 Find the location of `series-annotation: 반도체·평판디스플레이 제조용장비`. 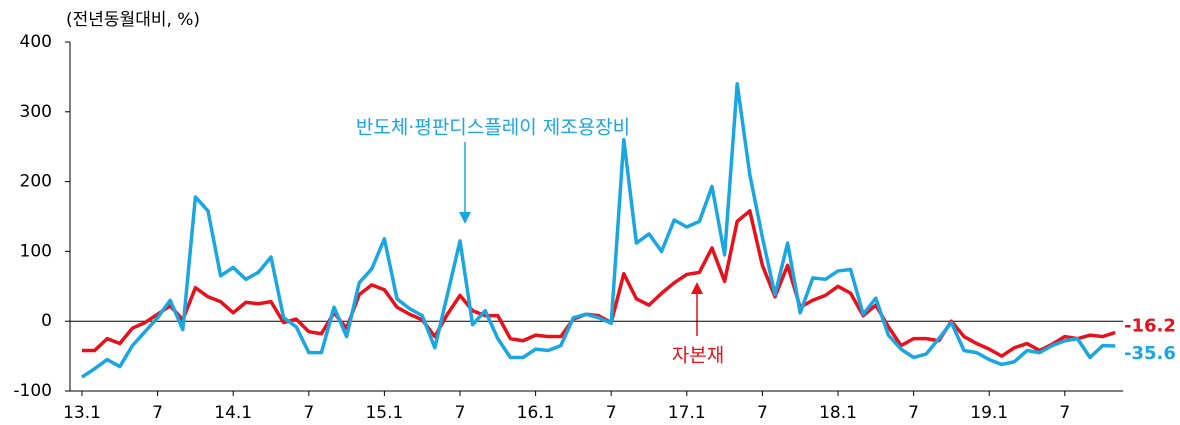

series-annotation: 반도체·평판디스플레이 제조용장비 is located at coordinates (493, 128).